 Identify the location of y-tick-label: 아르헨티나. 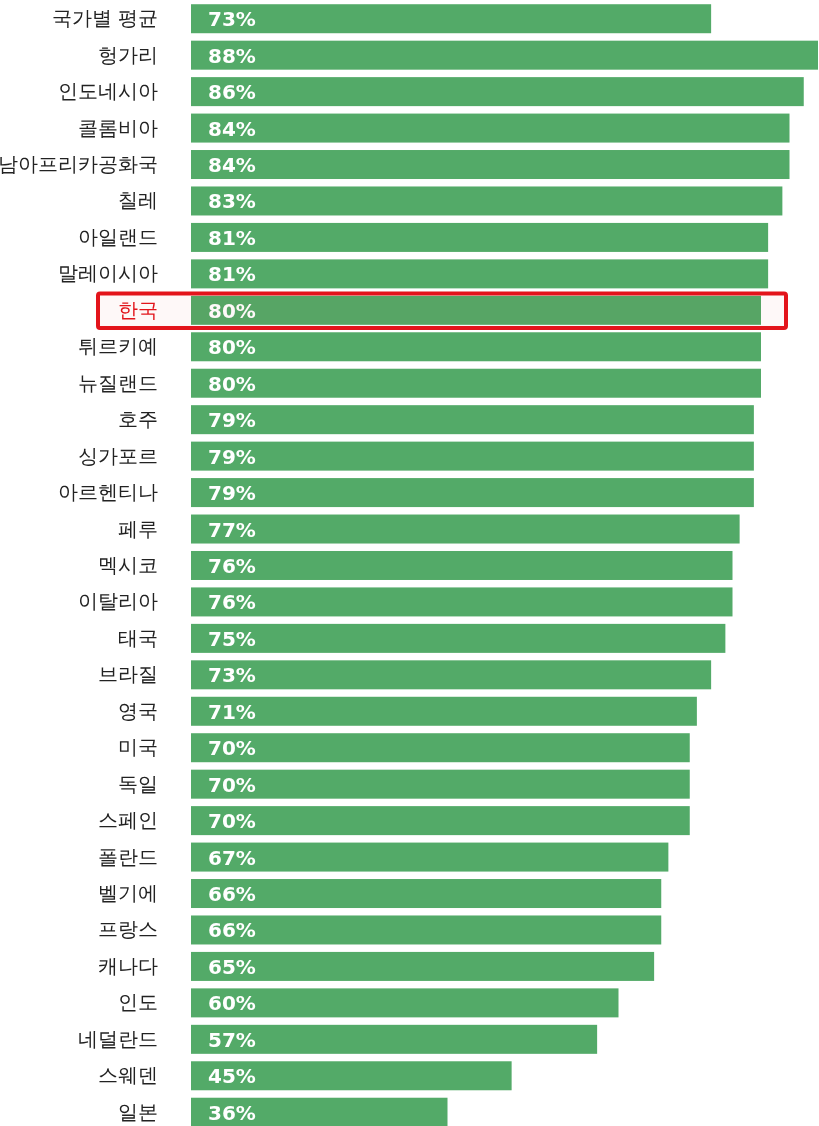
(108, 492).